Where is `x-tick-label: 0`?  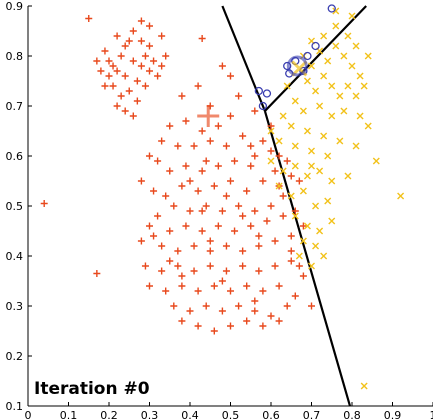
x-tick-label: 0 is located at coordinates (28, 414).